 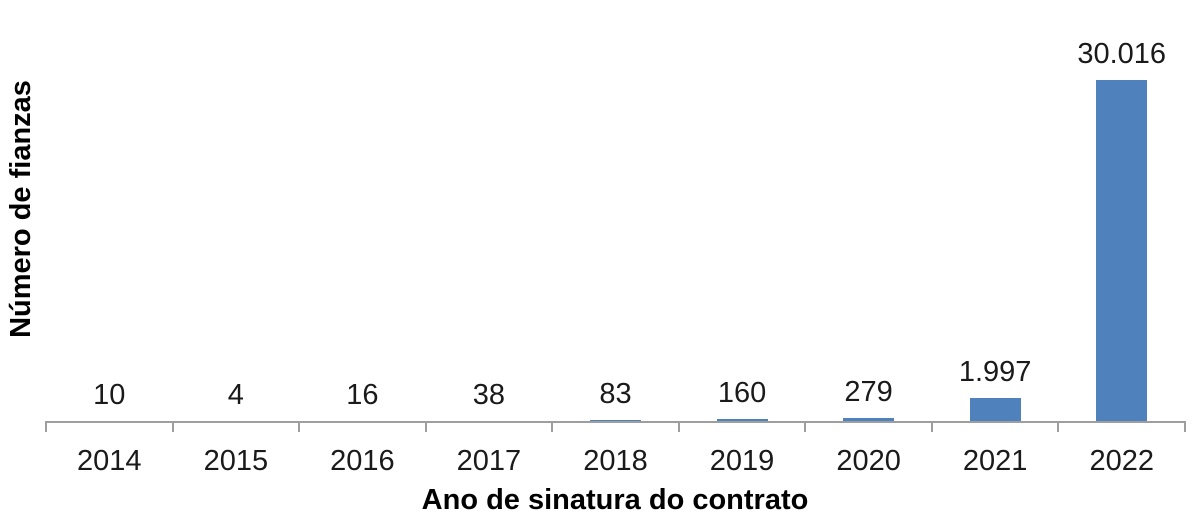 I want to click on y-axis-title: Número de fianzas, so click(x=21, y=209).